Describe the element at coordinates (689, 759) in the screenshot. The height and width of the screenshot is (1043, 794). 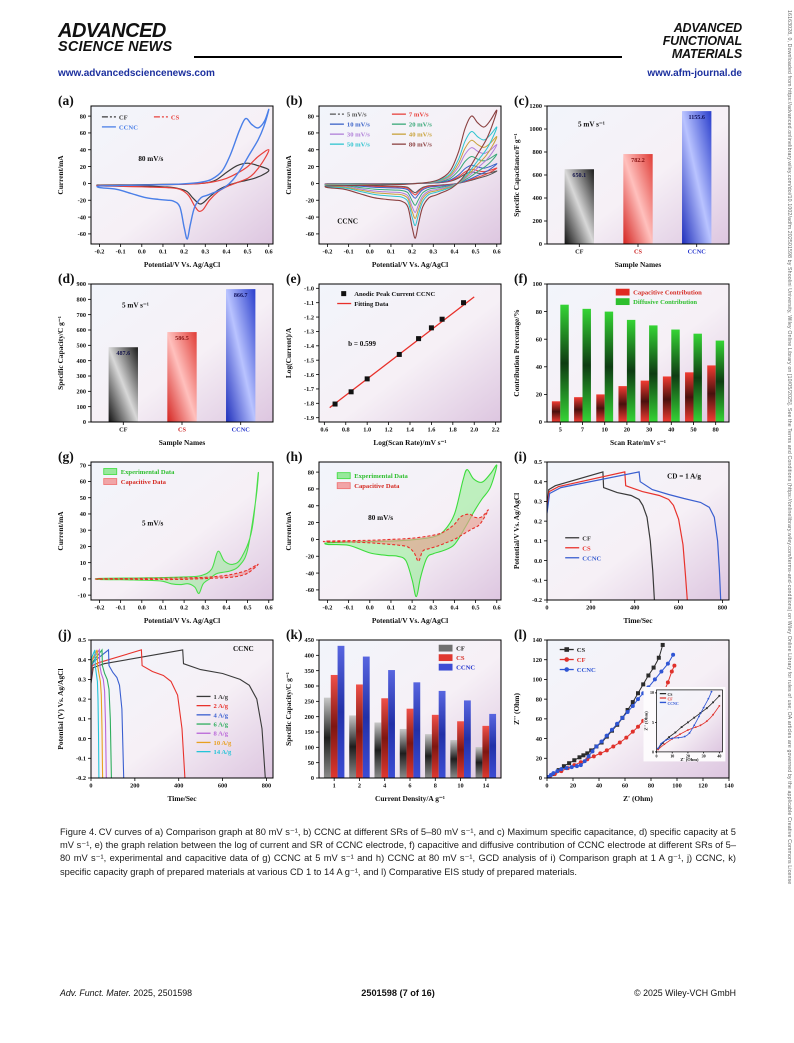
I see `svg-text: Z' (Ohm)` at that location.